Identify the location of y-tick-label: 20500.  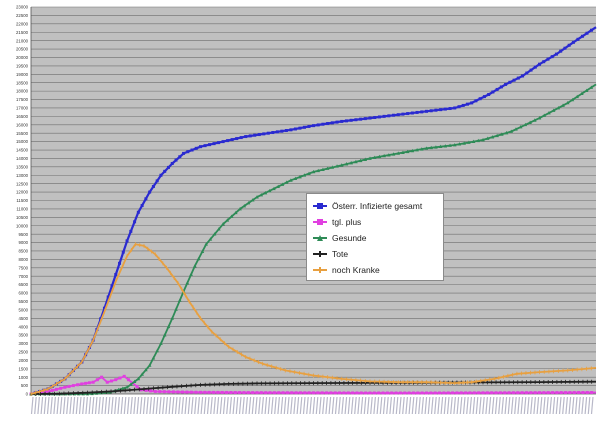
(22, 49).